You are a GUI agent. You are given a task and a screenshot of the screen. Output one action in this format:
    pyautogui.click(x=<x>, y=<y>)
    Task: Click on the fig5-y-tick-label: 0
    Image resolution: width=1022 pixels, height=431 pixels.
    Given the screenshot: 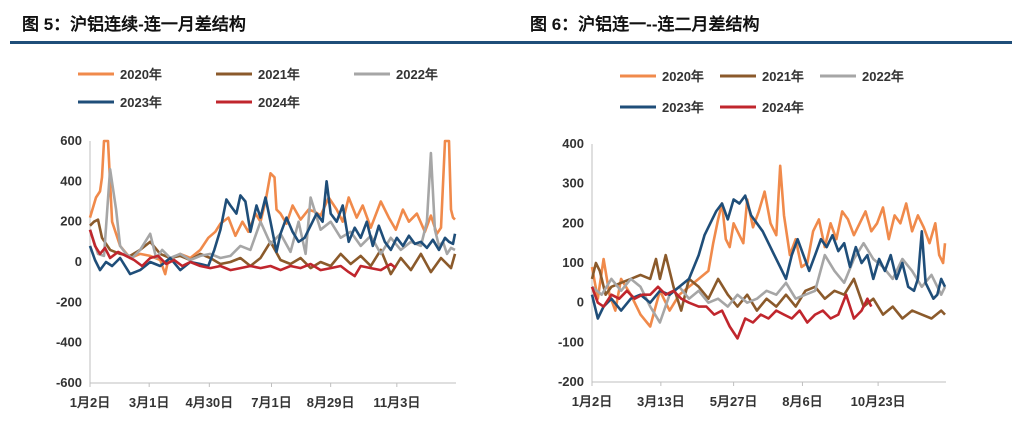 What is the action you would take?
    pyautogui.click(x=78, y=261)
    